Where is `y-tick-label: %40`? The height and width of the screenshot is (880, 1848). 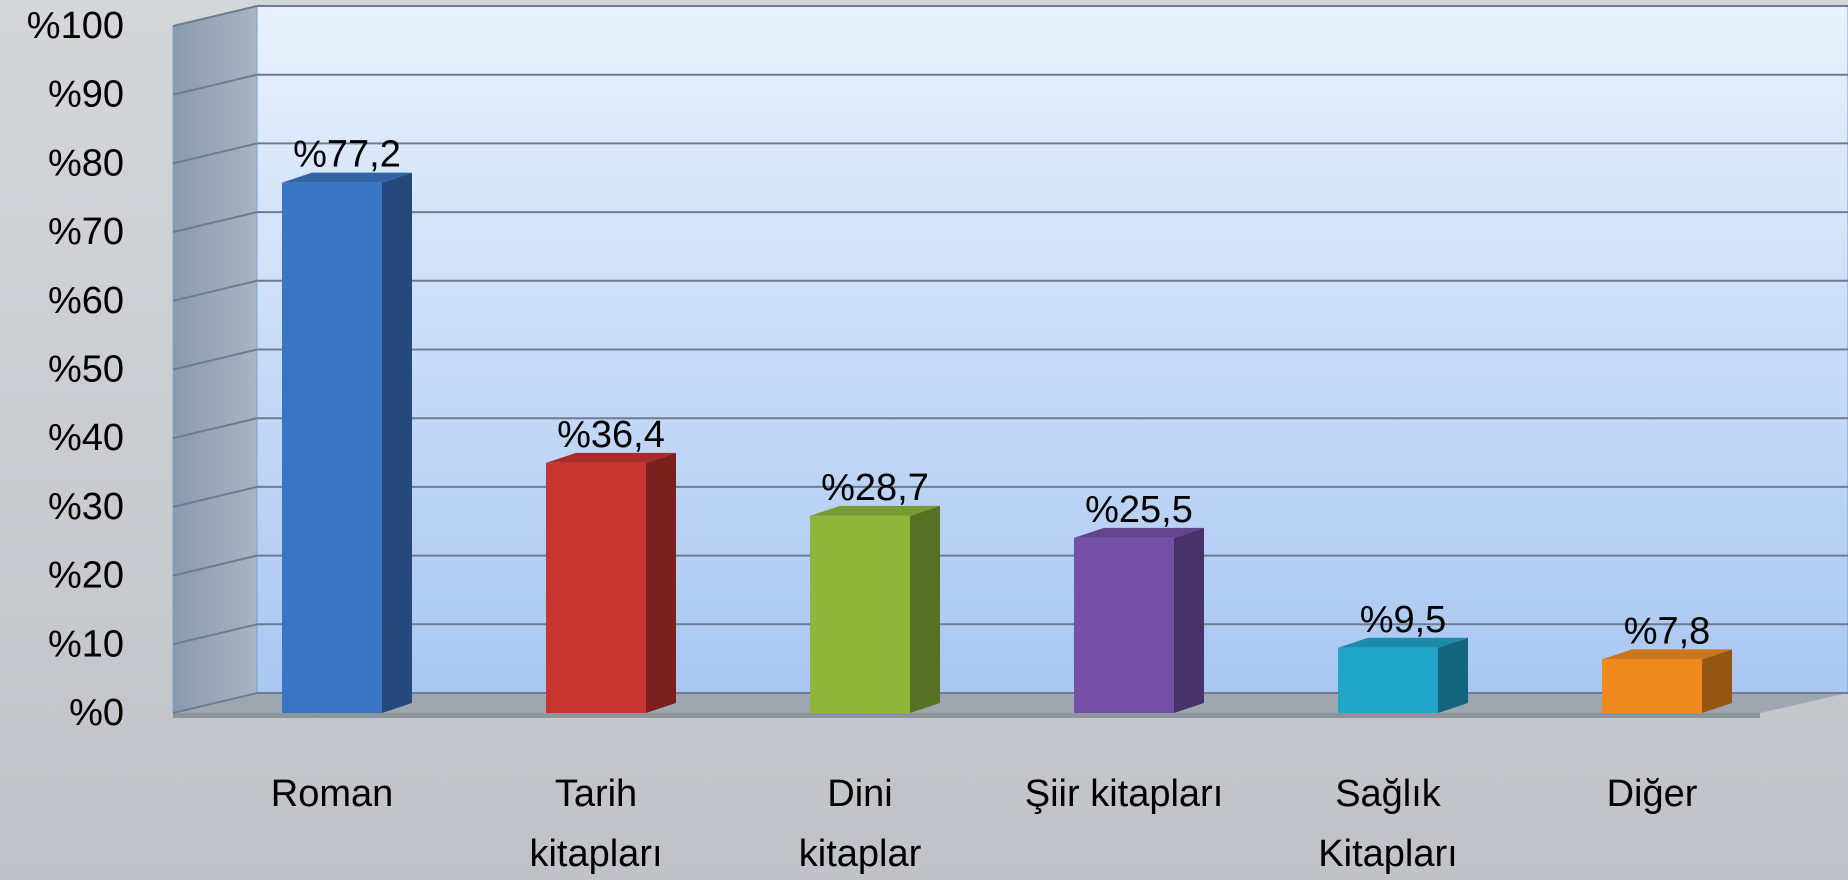 y-tick-label: %40 is located at coordinates (86, 438).